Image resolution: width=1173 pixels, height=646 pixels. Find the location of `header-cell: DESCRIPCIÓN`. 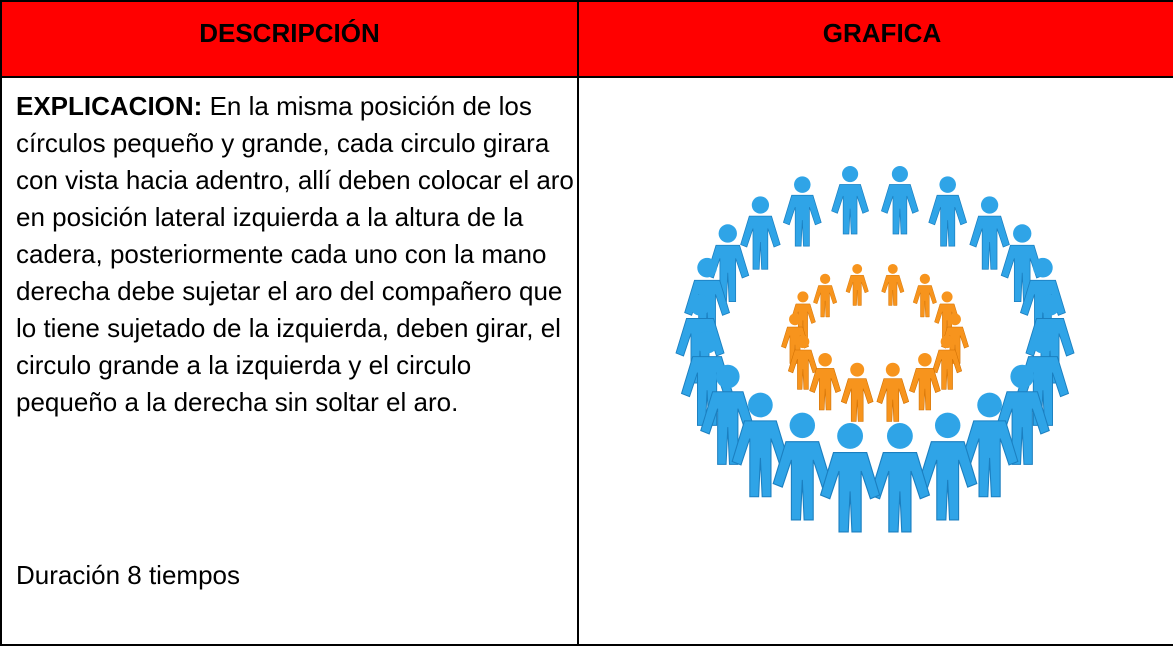

header-cell: DESCRIPCIÓN is located at coordinates (289, 39).